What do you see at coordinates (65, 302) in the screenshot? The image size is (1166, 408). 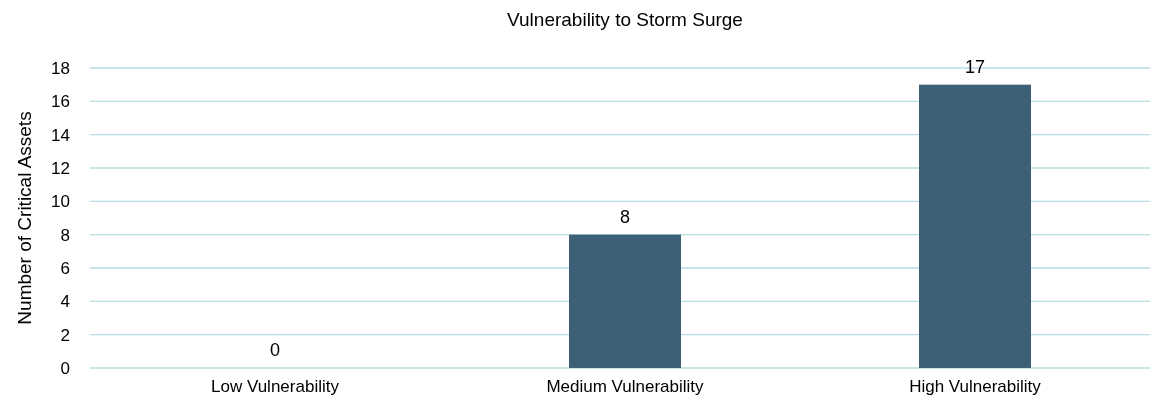 I see `y-tick-label: 4` at bounding box center [65, 302].